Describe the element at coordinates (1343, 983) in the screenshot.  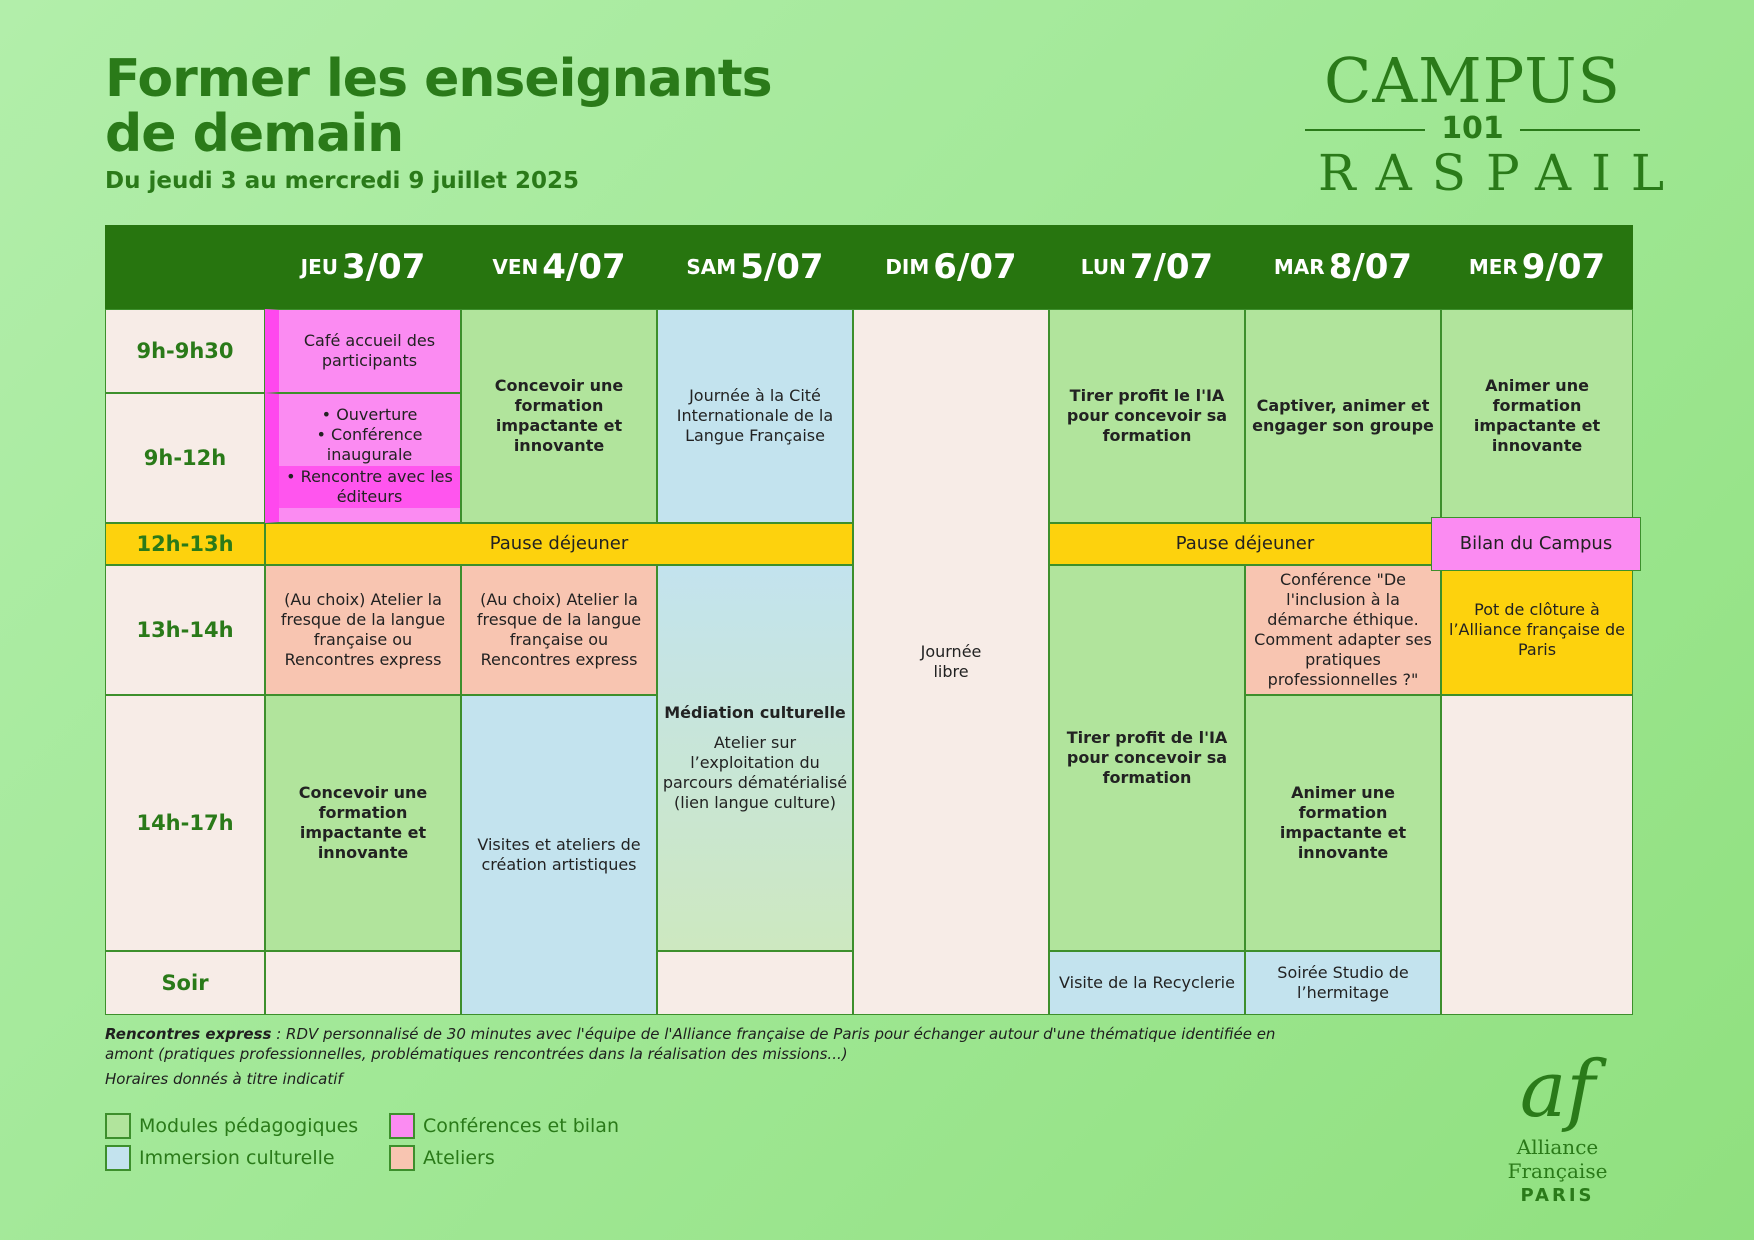
I see `event-soiree-studio: Soirée Studio de l’hermitage` at that location.